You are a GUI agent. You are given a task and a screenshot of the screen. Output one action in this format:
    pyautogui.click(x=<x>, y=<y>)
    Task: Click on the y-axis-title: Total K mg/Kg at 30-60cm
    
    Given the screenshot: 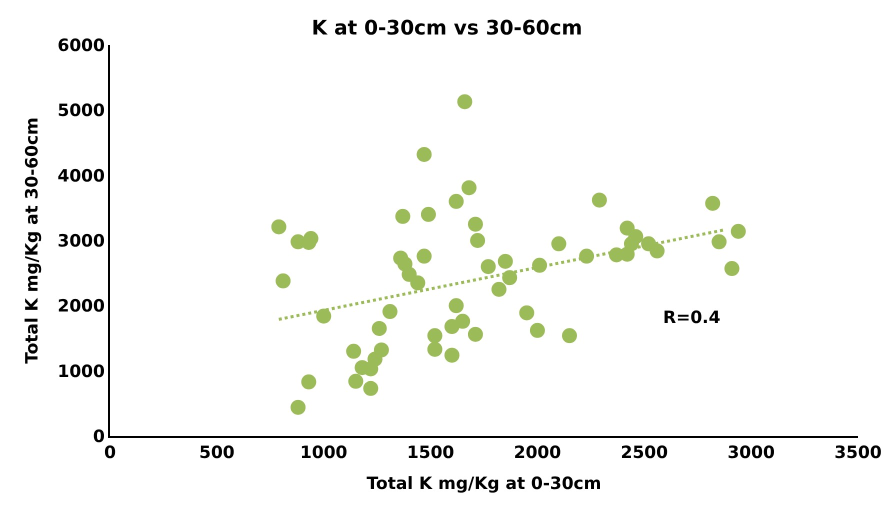 What is the action you would take?
    pyautogui.click(x=32, y=240)
    